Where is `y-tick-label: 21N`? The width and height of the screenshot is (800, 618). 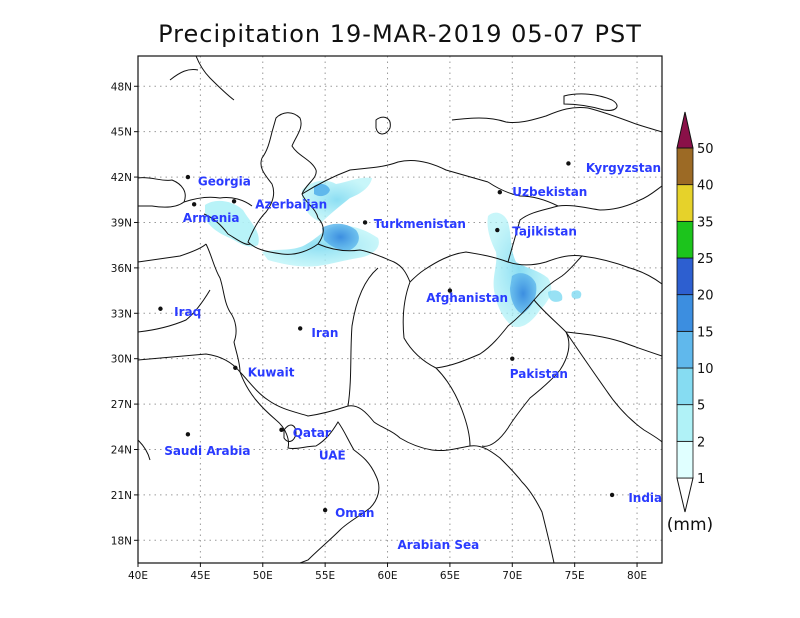
y-tick-label: 21N is located at coordinates (121, 496).